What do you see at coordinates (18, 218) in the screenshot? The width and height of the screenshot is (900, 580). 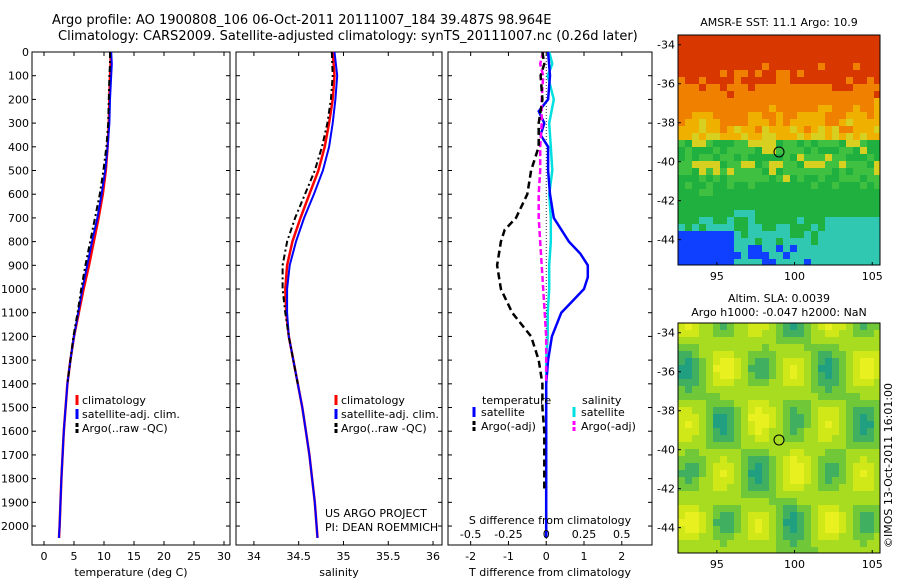 I see `y-tick-label: 700` at bounding box center [18, 218].